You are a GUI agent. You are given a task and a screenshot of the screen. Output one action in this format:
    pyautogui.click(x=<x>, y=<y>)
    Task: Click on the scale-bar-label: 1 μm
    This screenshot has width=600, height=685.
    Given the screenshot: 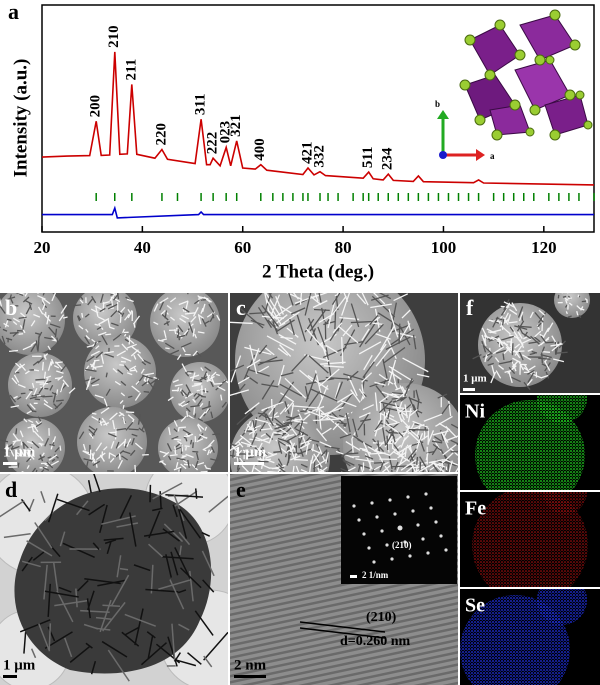 What is the action you would take?
    pyautogui.click(x=250, y=452)
    